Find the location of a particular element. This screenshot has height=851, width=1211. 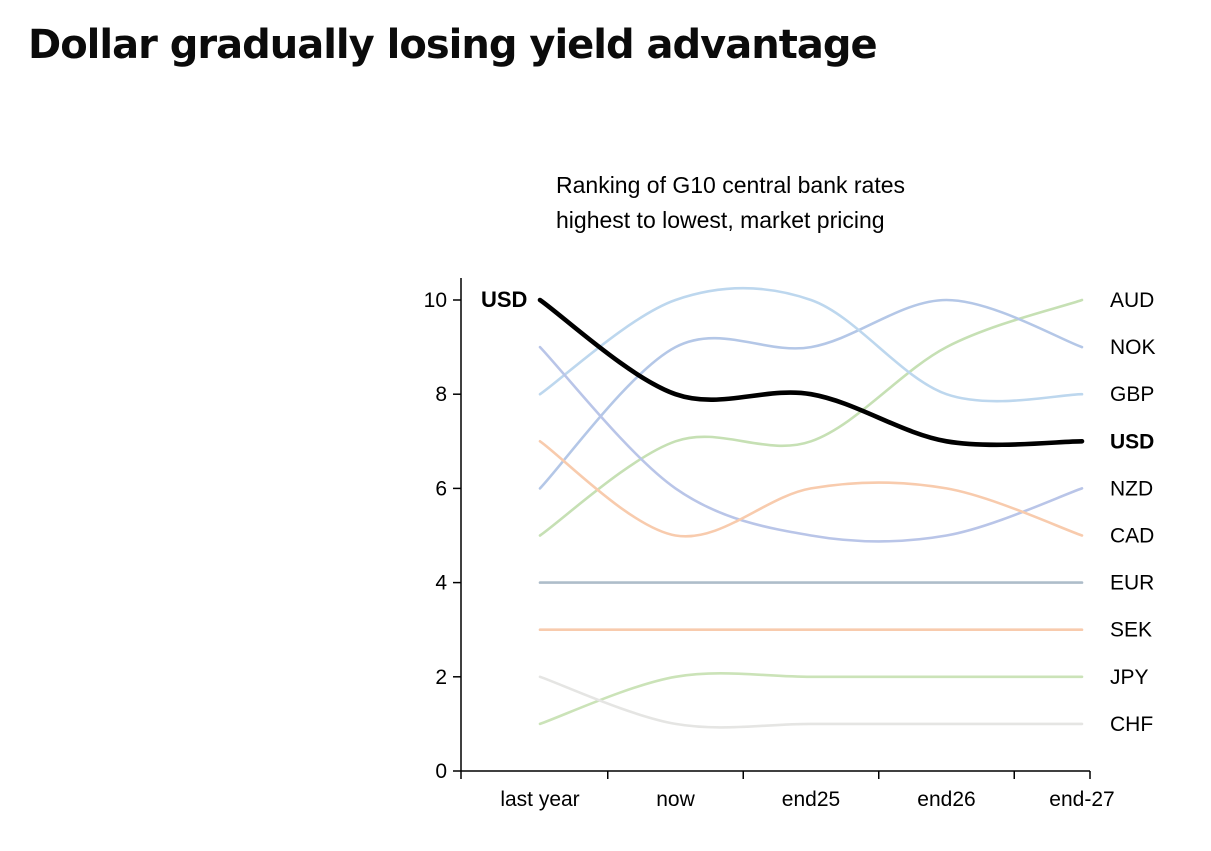

page-title: Dollar gradually losing yield advantage is located at coordinates (453, 45).